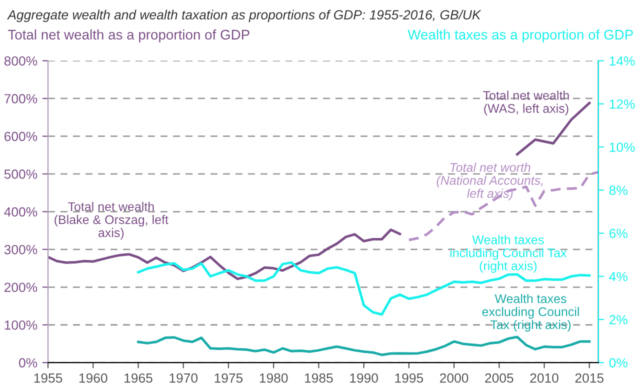 The image size is (640, 392). Describe the element at coordinates (363, 346) in the screenshot. I see `line-series` at that location.